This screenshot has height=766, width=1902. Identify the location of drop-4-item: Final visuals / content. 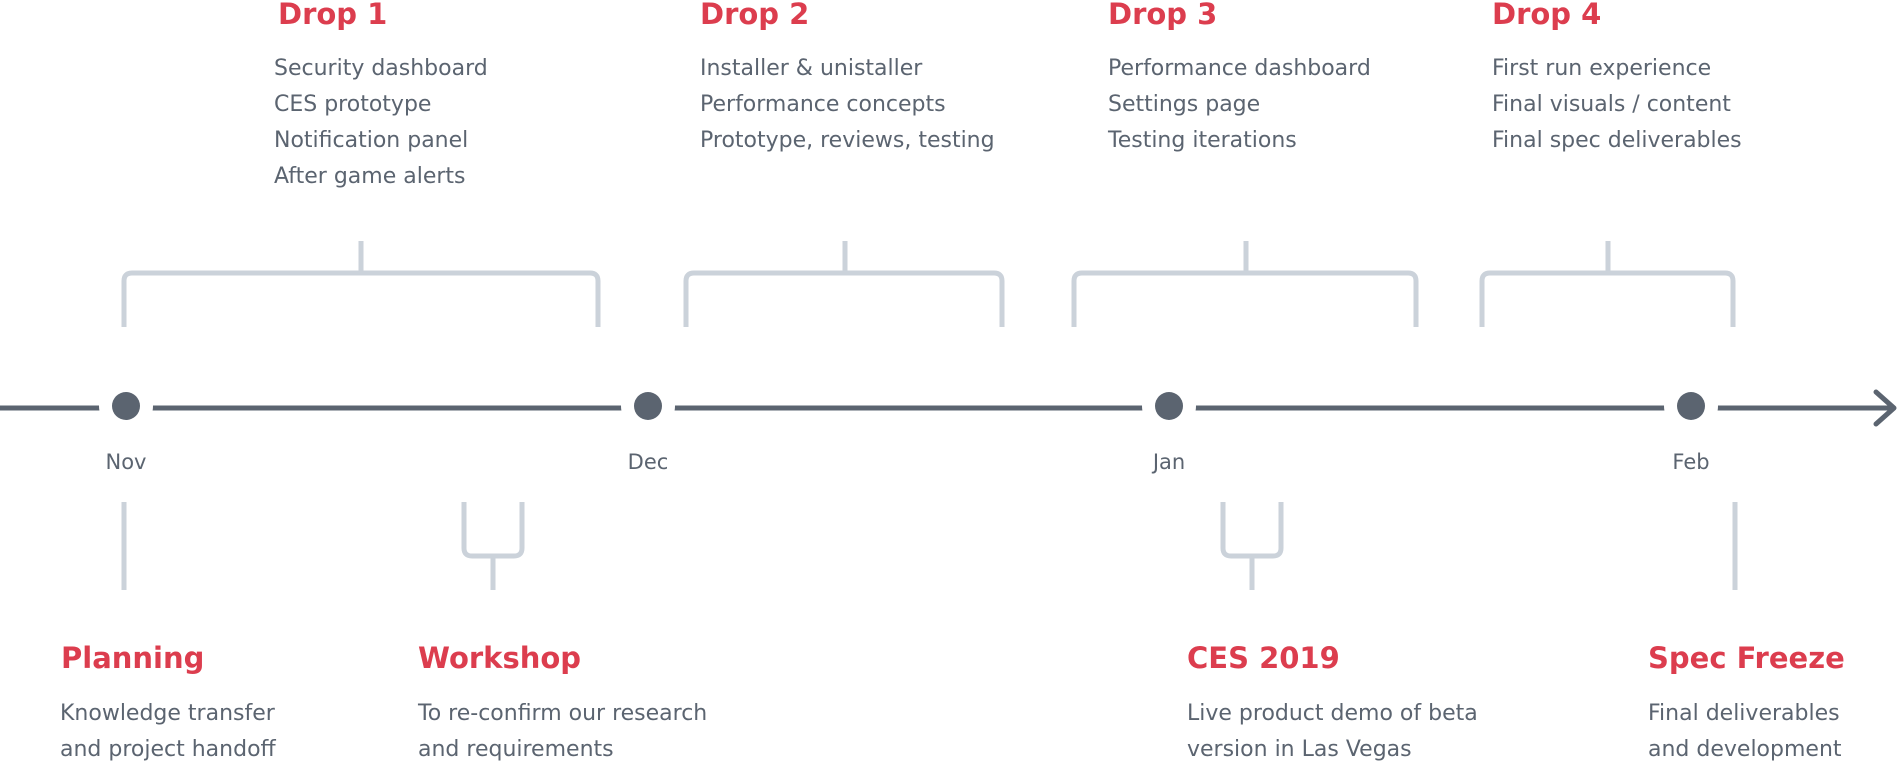
(1611, 104).